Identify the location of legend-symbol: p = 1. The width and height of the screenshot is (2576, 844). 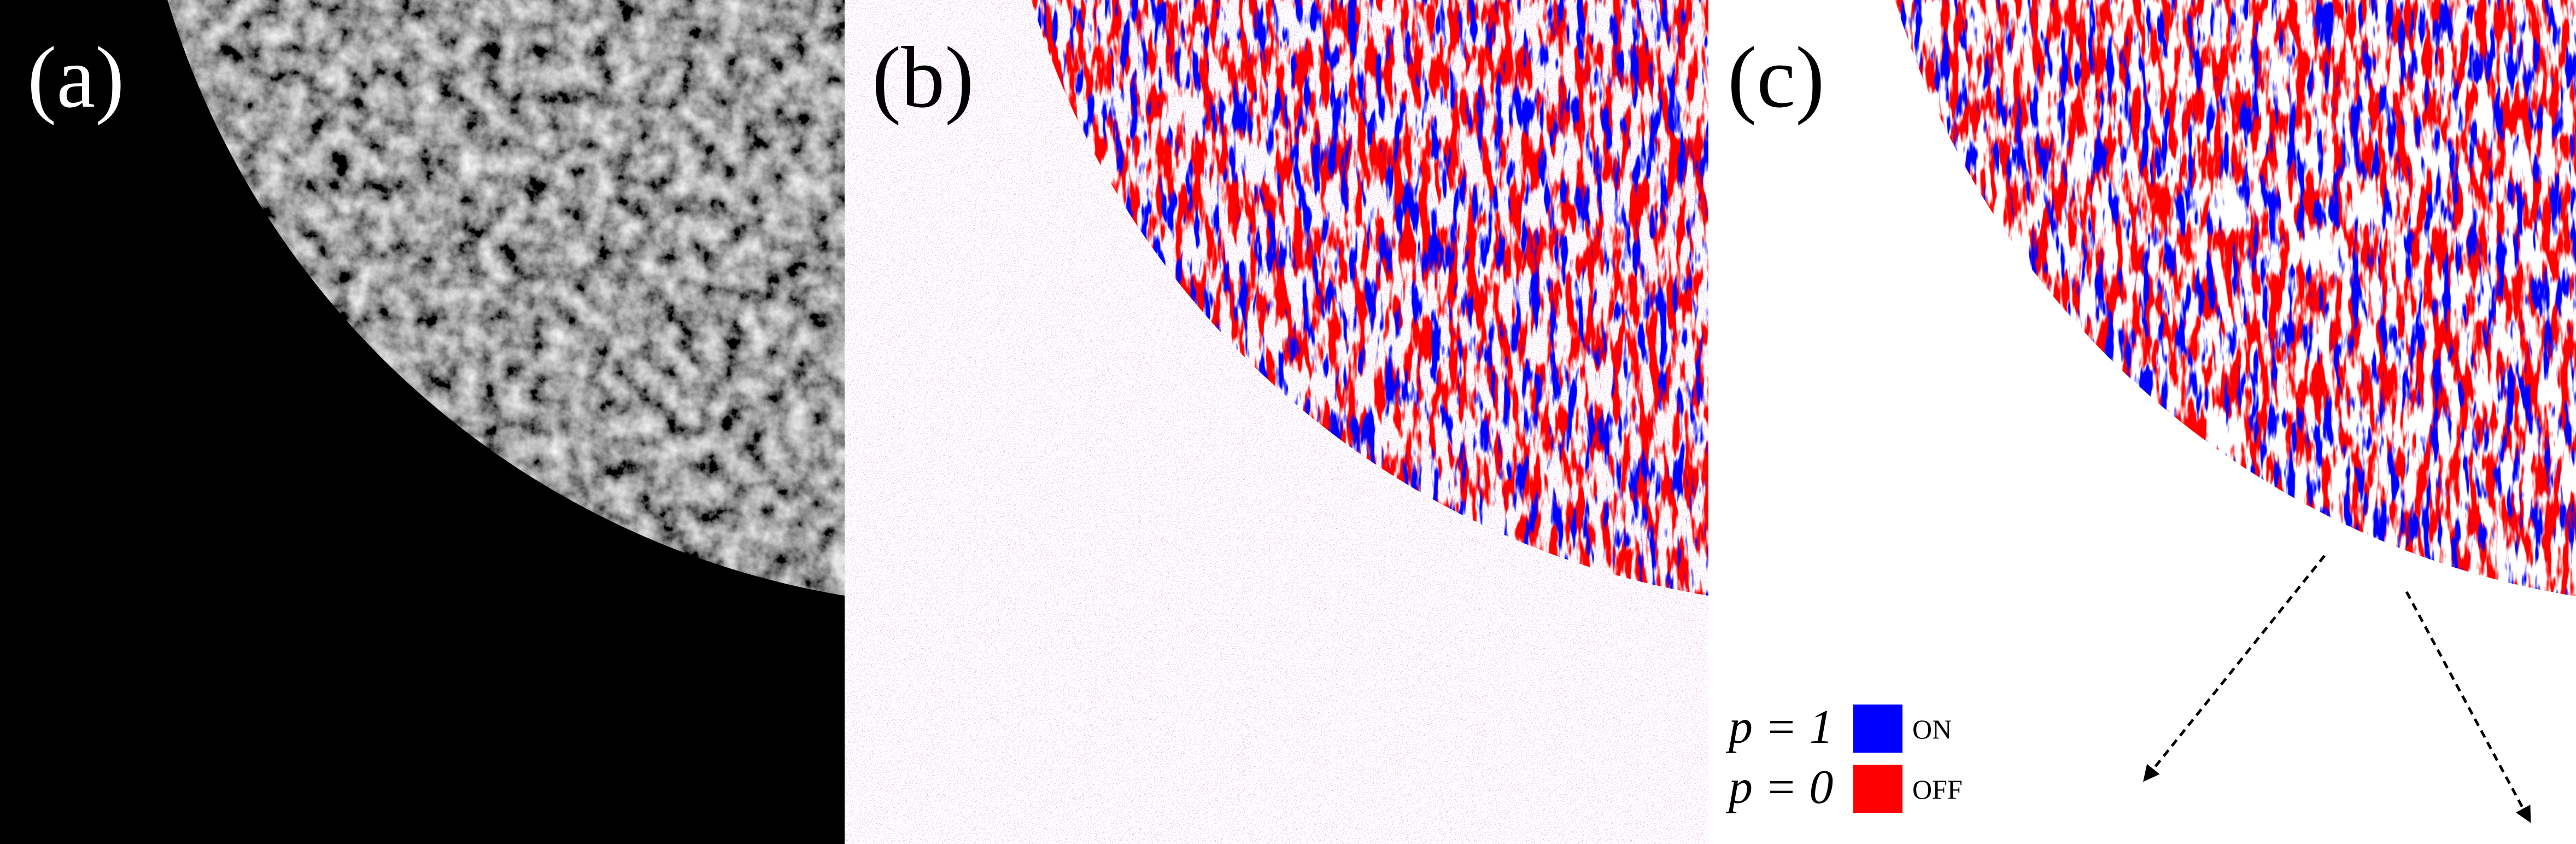
(1779, 727).